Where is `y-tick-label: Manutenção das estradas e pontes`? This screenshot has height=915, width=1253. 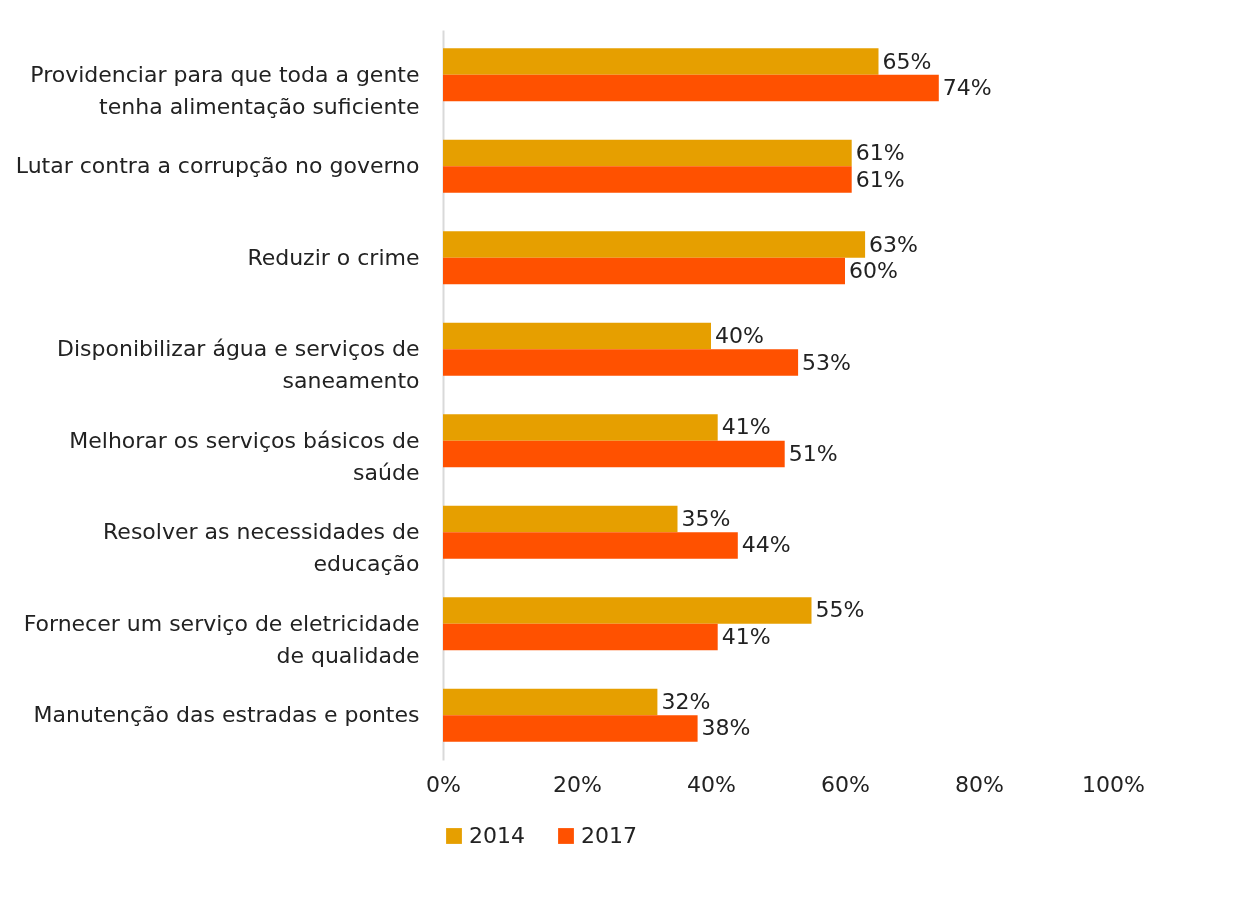
y-tick-label: Manutenção das estradas e pontes is located at coordinates (226, 715).